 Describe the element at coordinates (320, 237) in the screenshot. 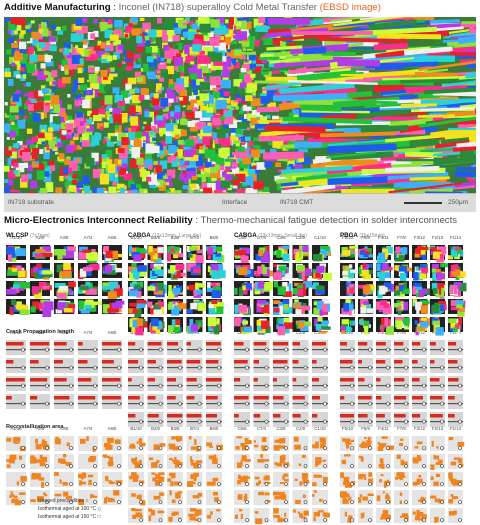

I see `col-label: C1/10` at that location.